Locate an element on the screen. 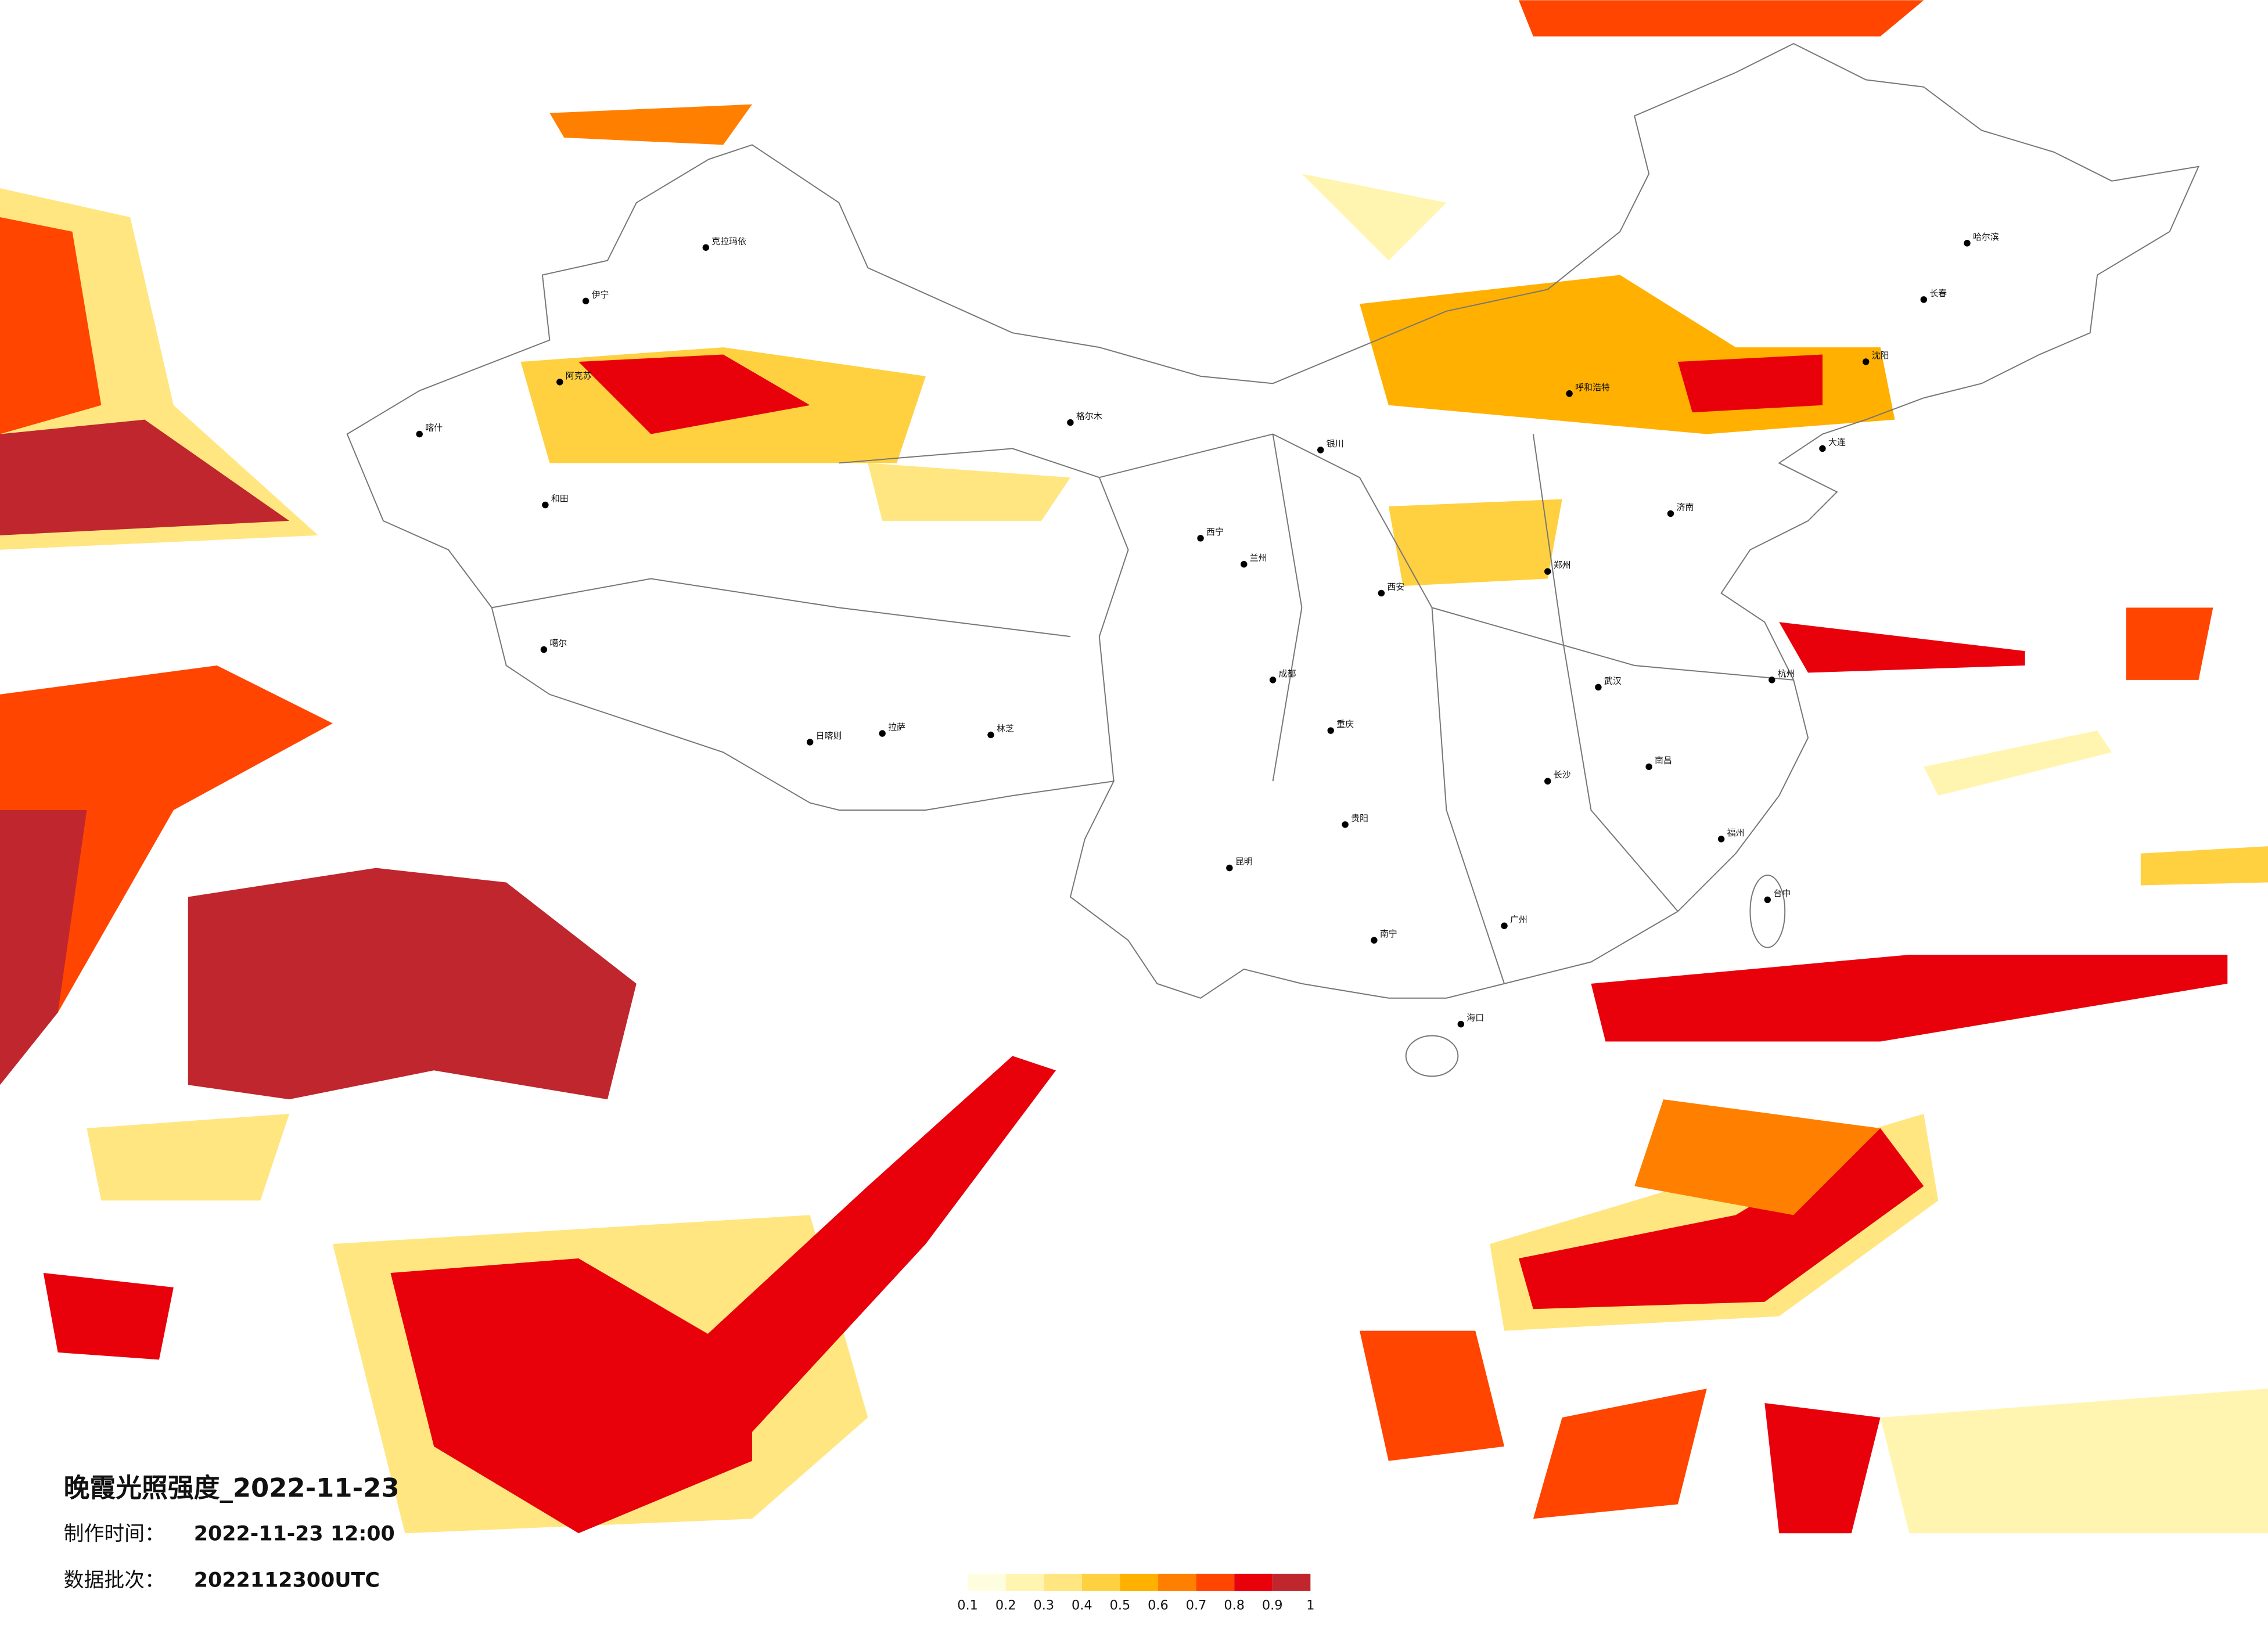 This screenshot has width=2268, height=1626. legend-tick-label: 0.2 is located at coordinates (1005, 1606).